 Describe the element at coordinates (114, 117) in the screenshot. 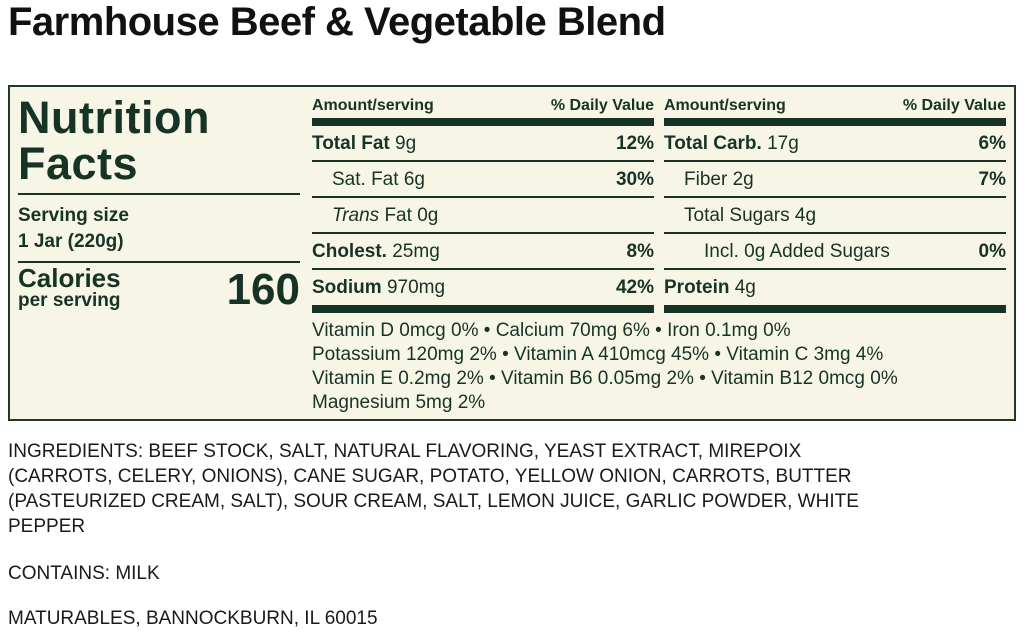

I see `nutrition-facts-title-line1: Nutrition` at that location.